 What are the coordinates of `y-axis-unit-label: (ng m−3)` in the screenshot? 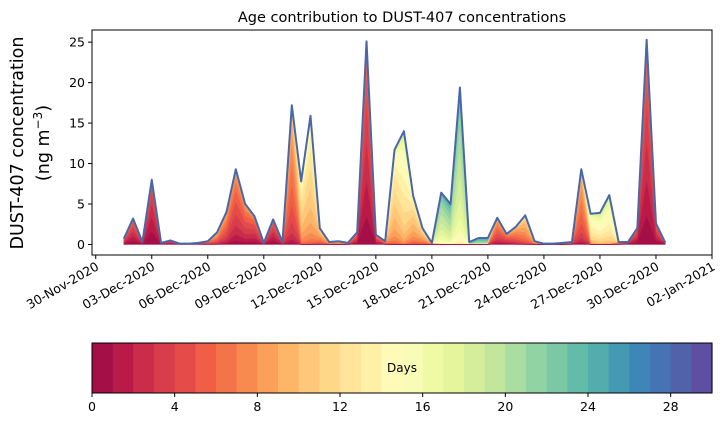 It's located at (42, 143).